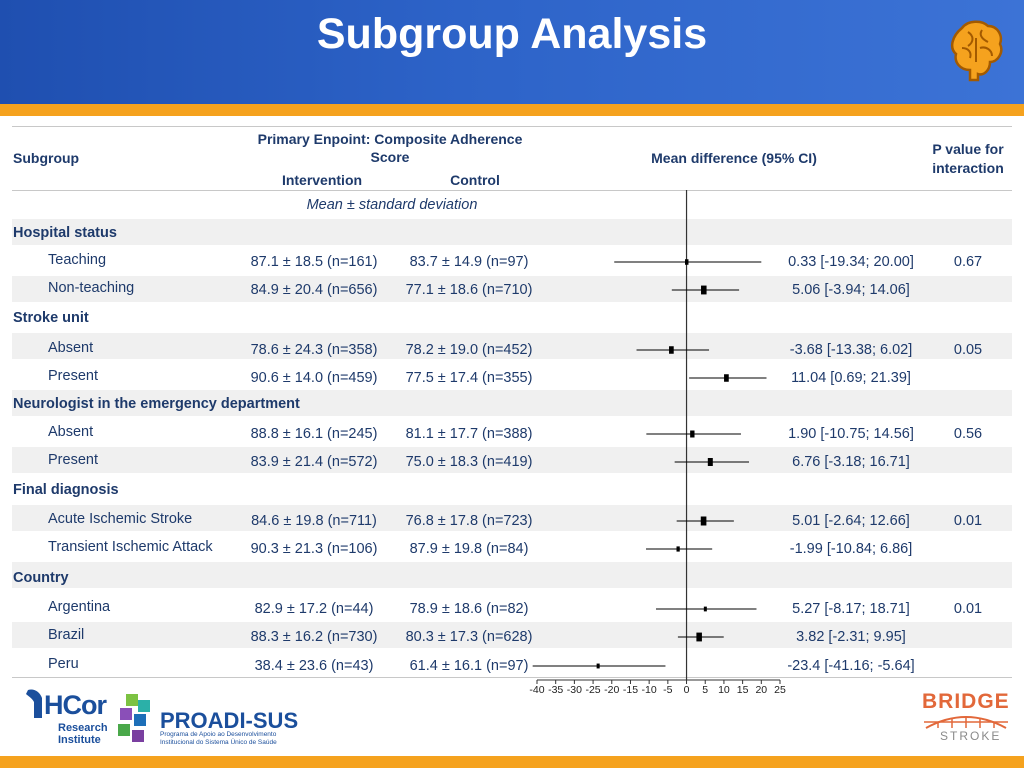  I want to click on x-tick-label: -35, so click(555, 690).